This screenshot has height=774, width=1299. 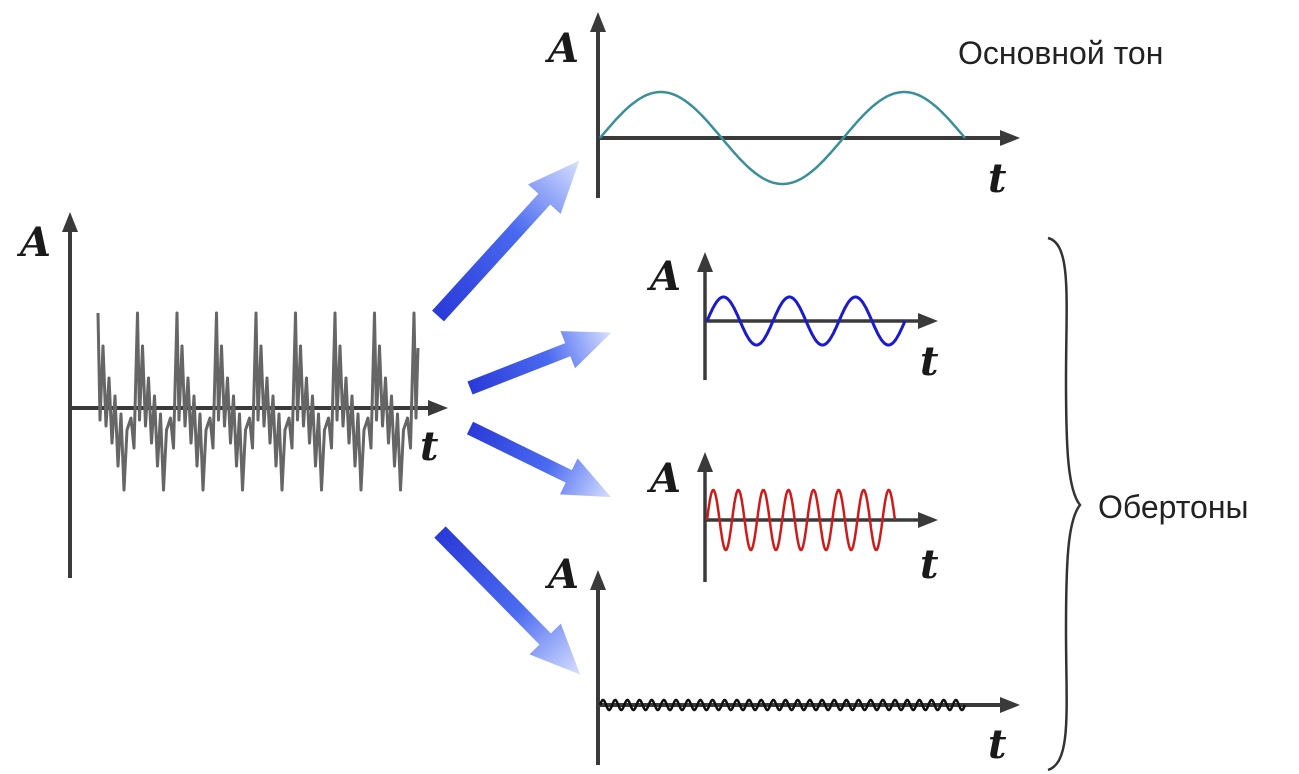 What do you see at coordinates (663, 478) in the screenshot?
I see `overtone-2-amplitude-label: A` at bounding box center [663, 478].